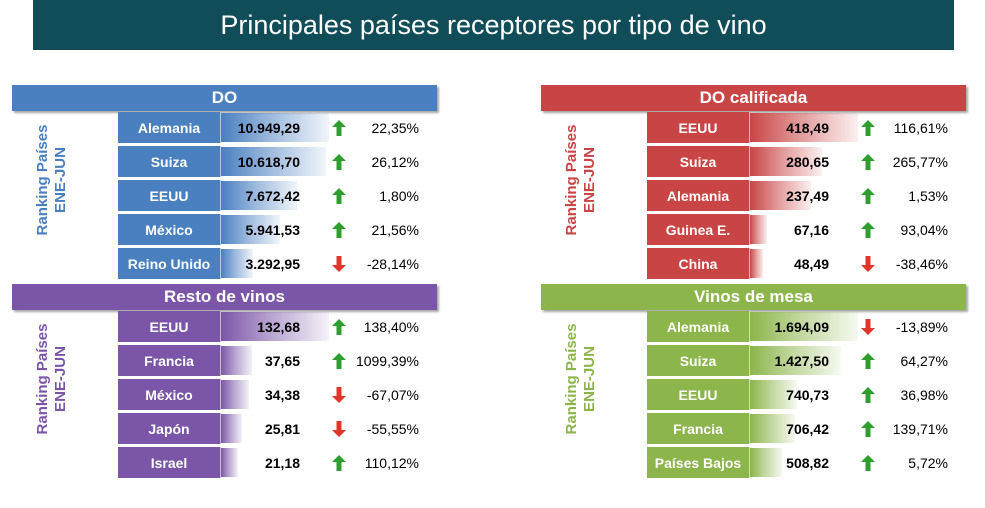  What do you see at coordinates (169, 428) in the screenshot?
I see `country-label: Japón` at bounding box center [169, 428].